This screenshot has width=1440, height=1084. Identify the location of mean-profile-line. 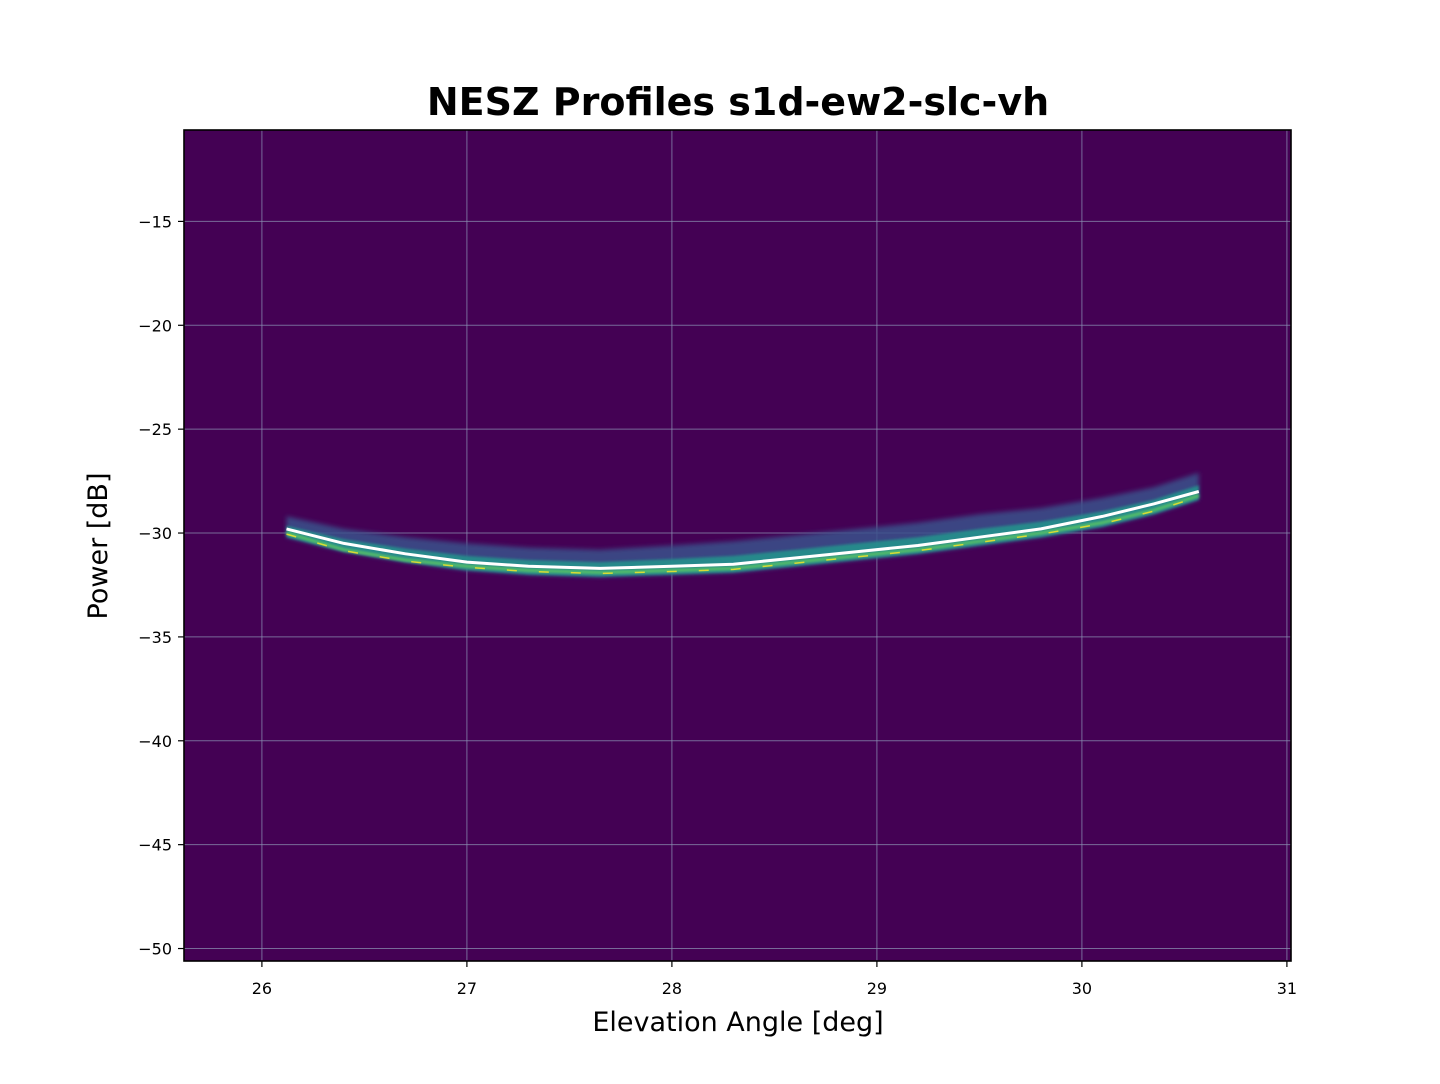
(743, 530).